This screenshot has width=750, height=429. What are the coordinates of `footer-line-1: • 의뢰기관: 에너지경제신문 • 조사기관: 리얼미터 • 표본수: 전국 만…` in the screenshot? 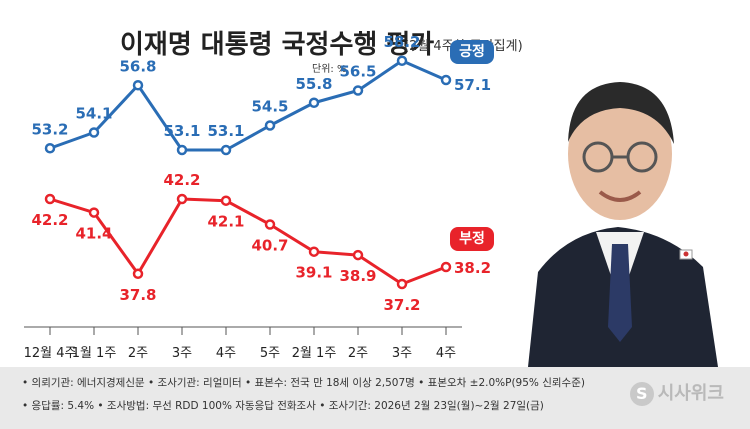 It's located at (303, 383).